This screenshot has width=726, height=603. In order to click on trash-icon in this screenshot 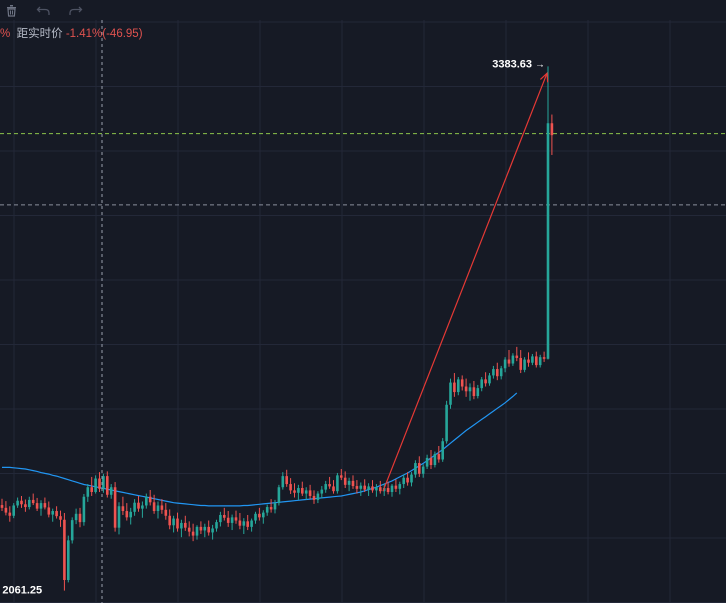, I will do `click(11, 10)`.